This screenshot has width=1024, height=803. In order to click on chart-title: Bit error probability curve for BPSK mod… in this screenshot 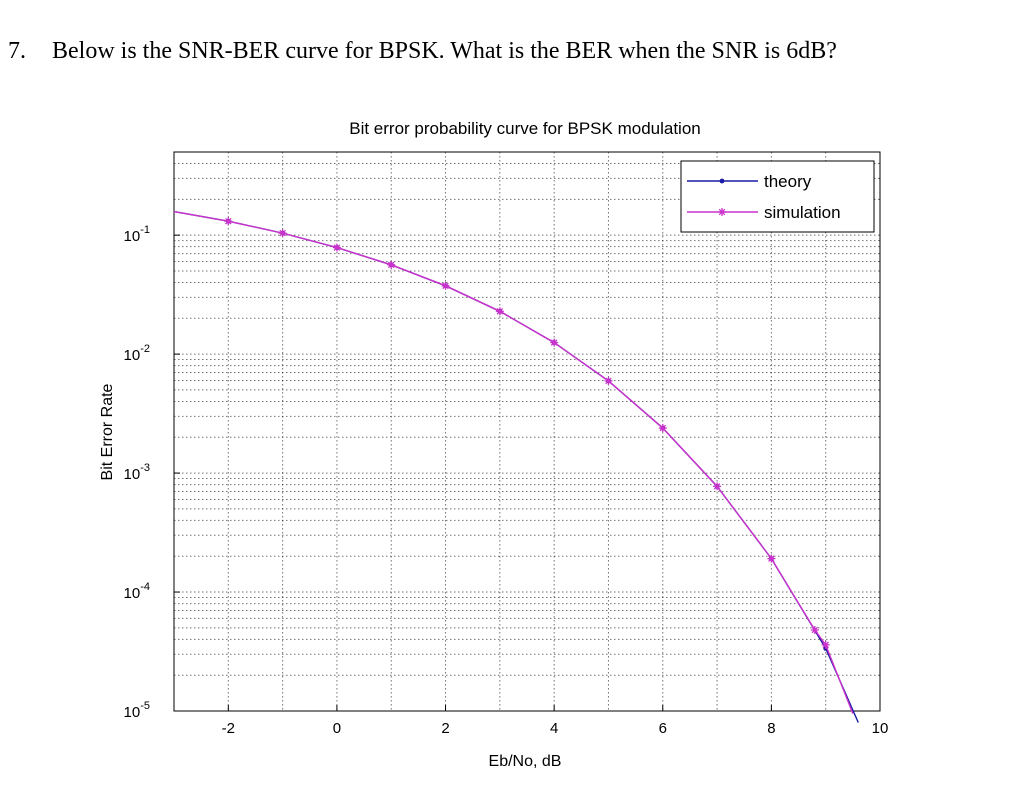, I will do `click(525, 128)`.